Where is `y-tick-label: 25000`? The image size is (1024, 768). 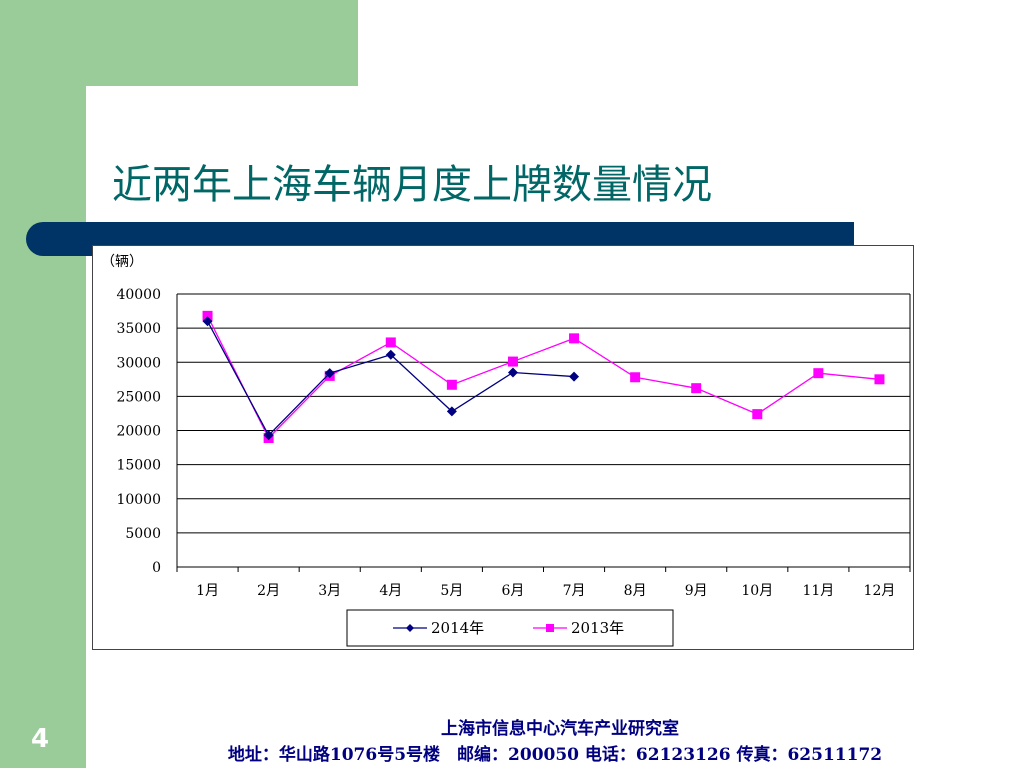 y-tick-label: 25000 is located at coordinates (138, 397).